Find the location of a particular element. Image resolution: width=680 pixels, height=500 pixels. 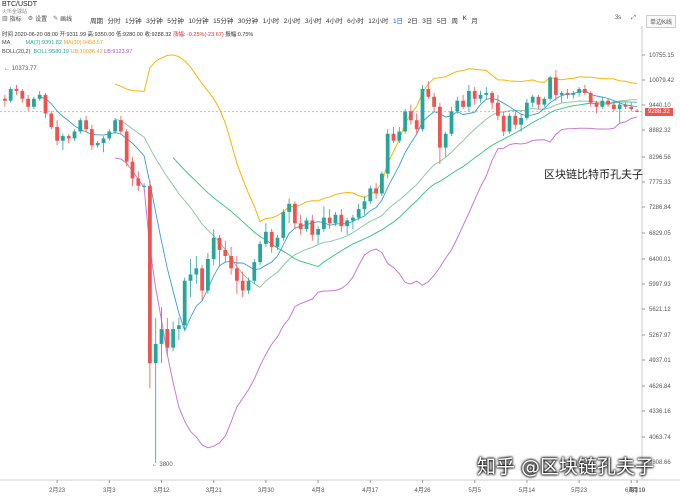

y-tick-label: 6400.01 is located at coordinates (660, 260).